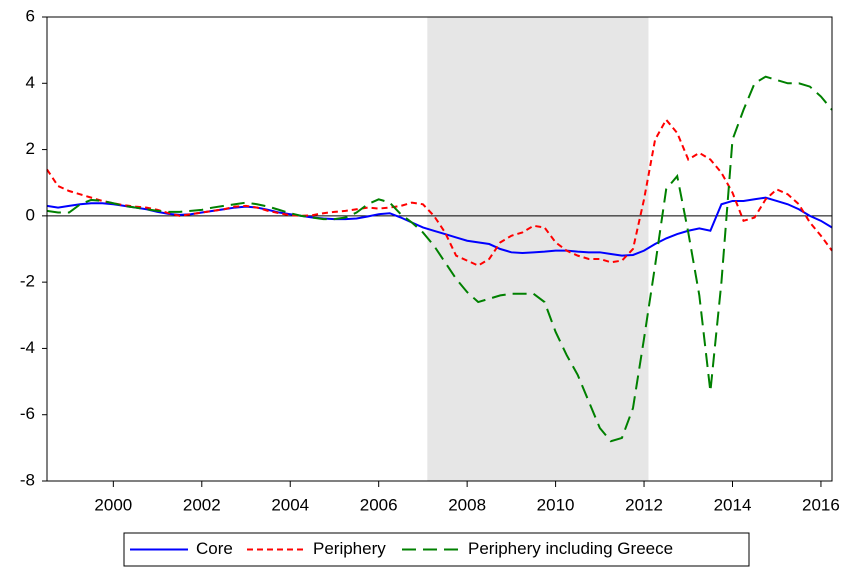 The image size is (855, 581). Describe the element at coordinates (821, 504) in the screenshot. I see `x-tick-label: 2016` at that location.